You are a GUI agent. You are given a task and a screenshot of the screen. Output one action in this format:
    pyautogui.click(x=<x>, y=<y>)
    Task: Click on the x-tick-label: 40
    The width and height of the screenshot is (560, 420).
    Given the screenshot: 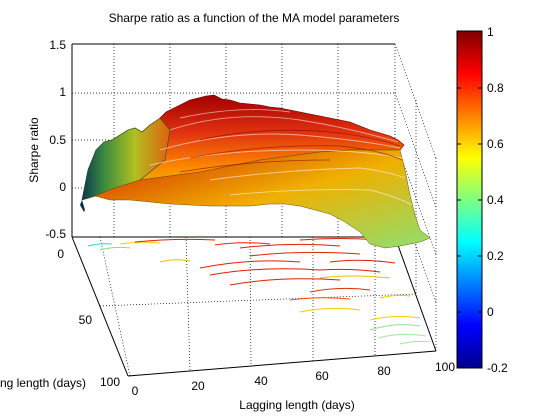 What is the action you would take?
    pyautogui.click(x=261, y=381)
    